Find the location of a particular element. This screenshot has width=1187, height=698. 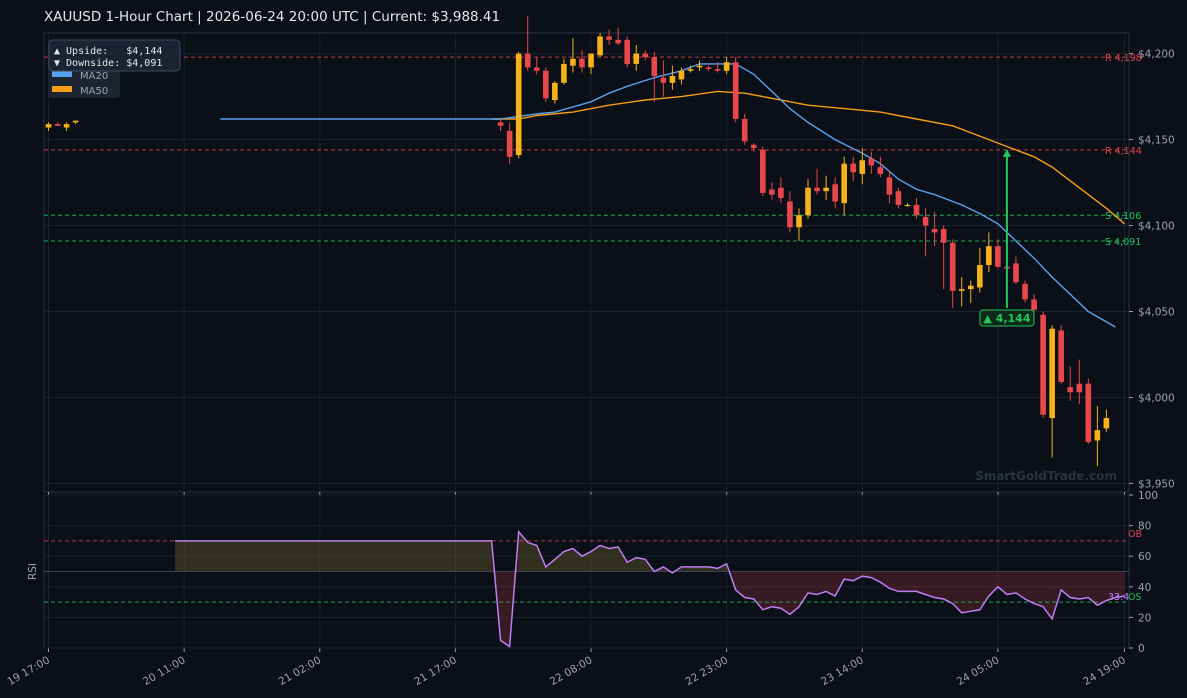

price-y-tick-label: $4,000 is located at coordinates (1156, 398).